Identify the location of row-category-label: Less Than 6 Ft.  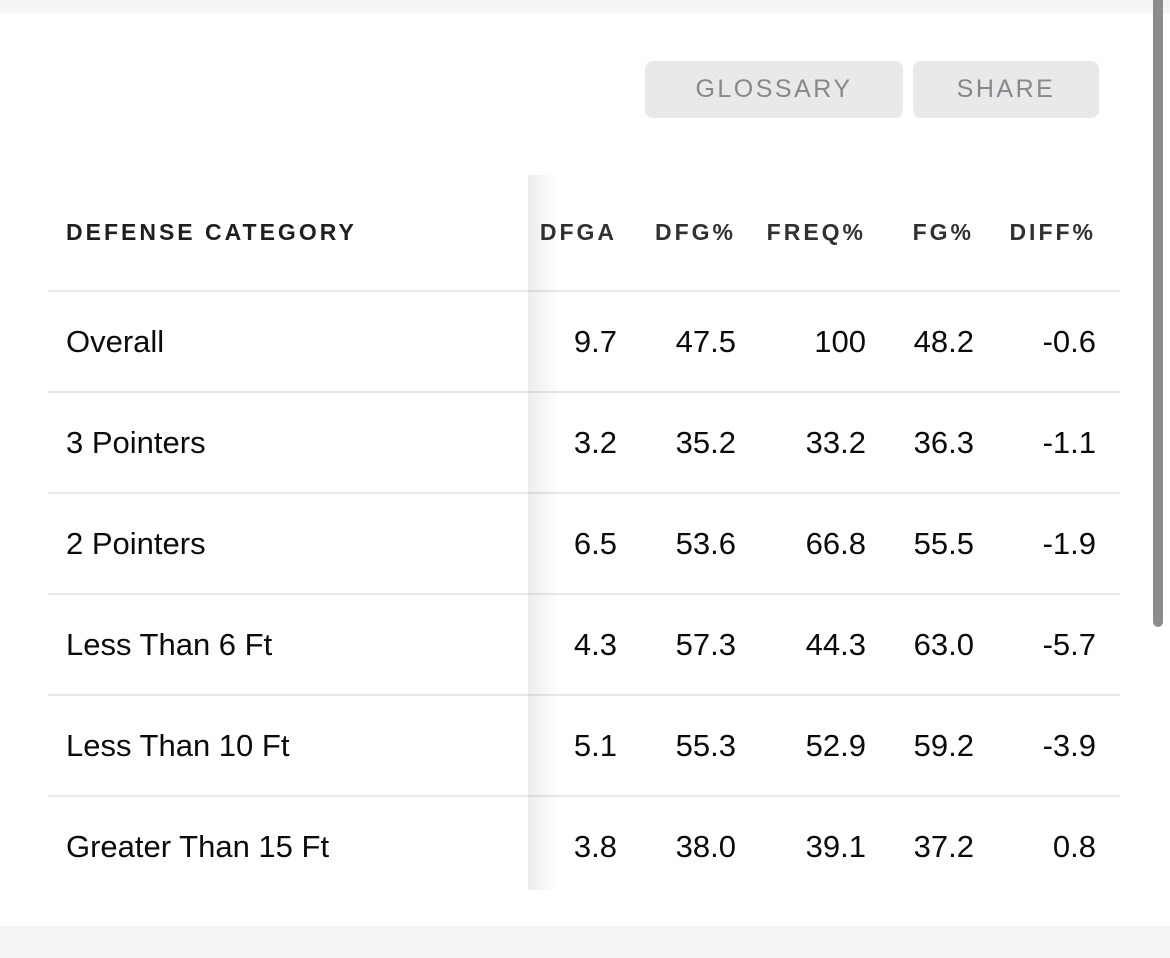
(169, 644).